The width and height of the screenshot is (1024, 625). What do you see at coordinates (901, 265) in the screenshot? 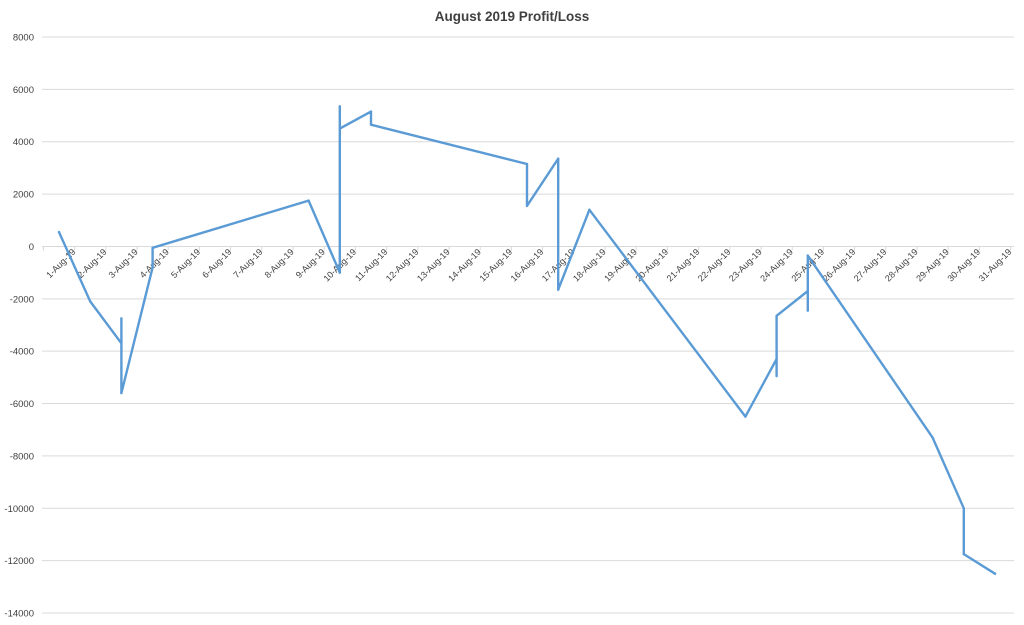
I see `x-tick-label-27: 28-Aug-19` at bounding box center [901, 265].